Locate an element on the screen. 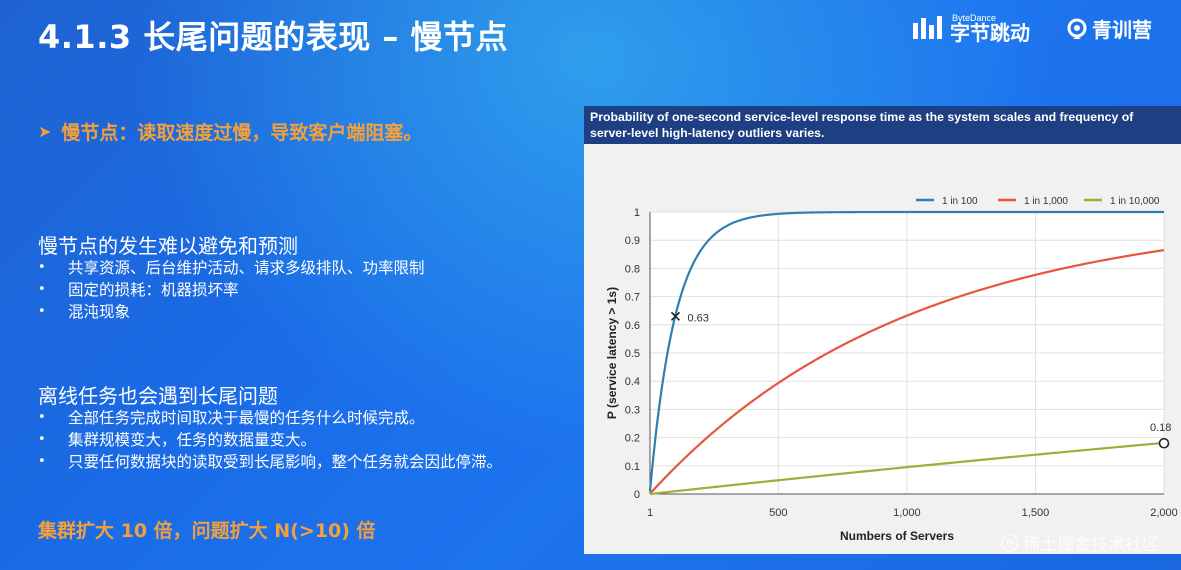 This screenshot has width=1181, height=570. juejin-logo-icon is located at coordinates (1010, 542).